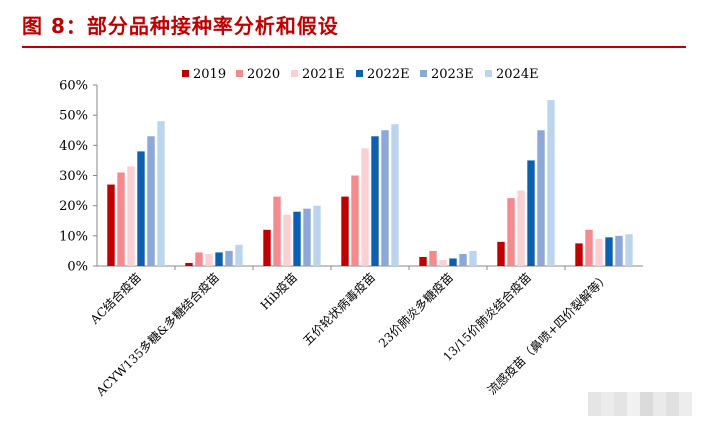 The image size is (705, 424). Describe the element at coordinates (77, 267) in the screenshot. I see `y-tick-label: 0%` at that location.